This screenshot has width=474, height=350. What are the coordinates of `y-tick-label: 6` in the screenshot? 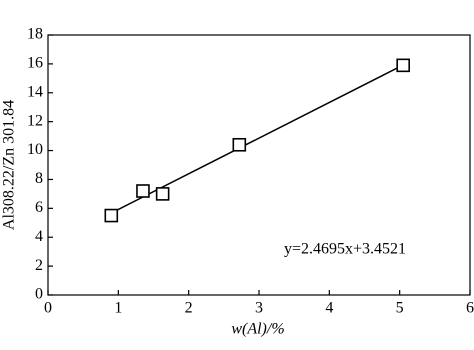 It's located at (39, 207).